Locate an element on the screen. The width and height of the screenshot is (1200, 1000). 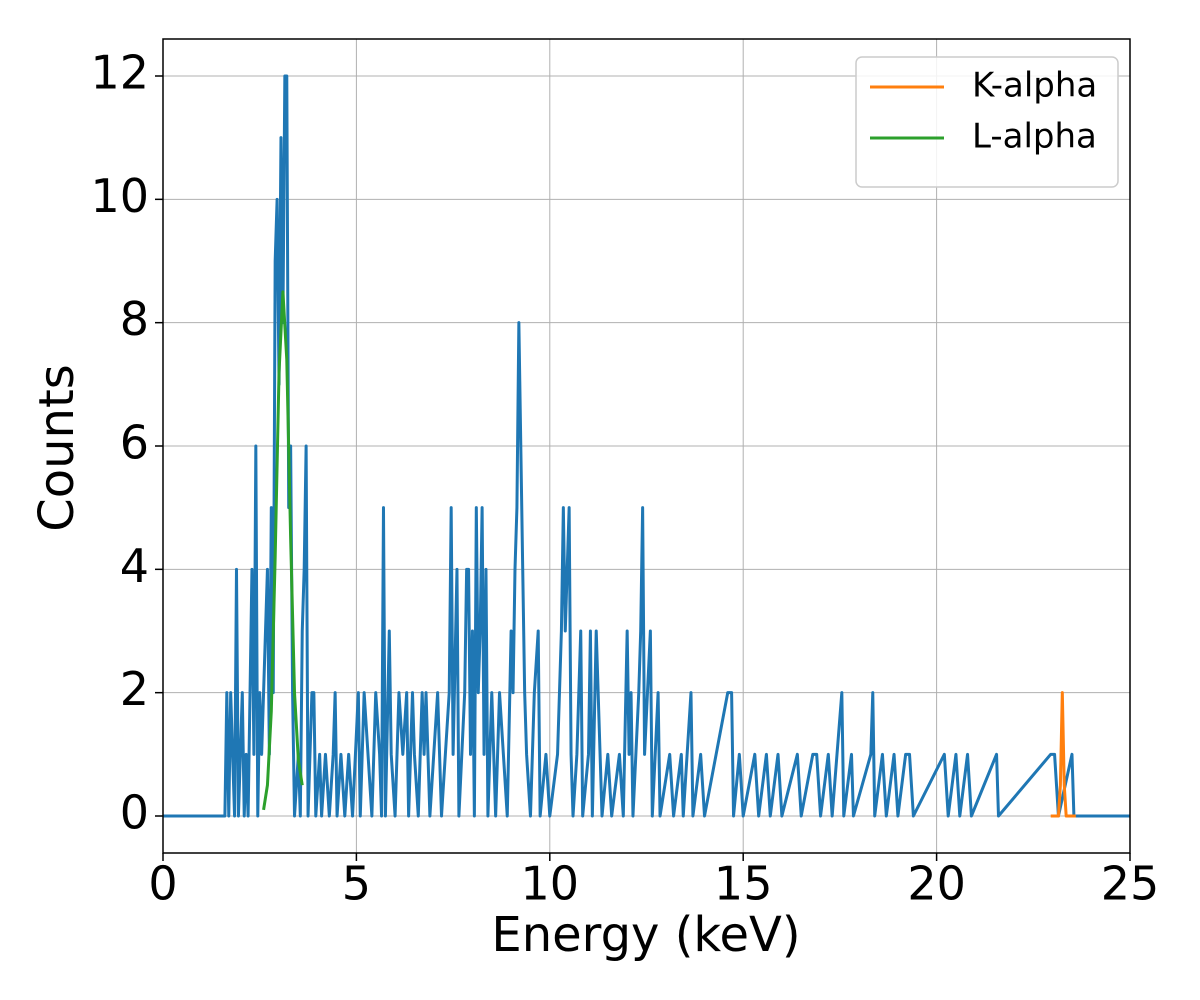
y-tick-label: 8 is located at coordinates (134, 319).